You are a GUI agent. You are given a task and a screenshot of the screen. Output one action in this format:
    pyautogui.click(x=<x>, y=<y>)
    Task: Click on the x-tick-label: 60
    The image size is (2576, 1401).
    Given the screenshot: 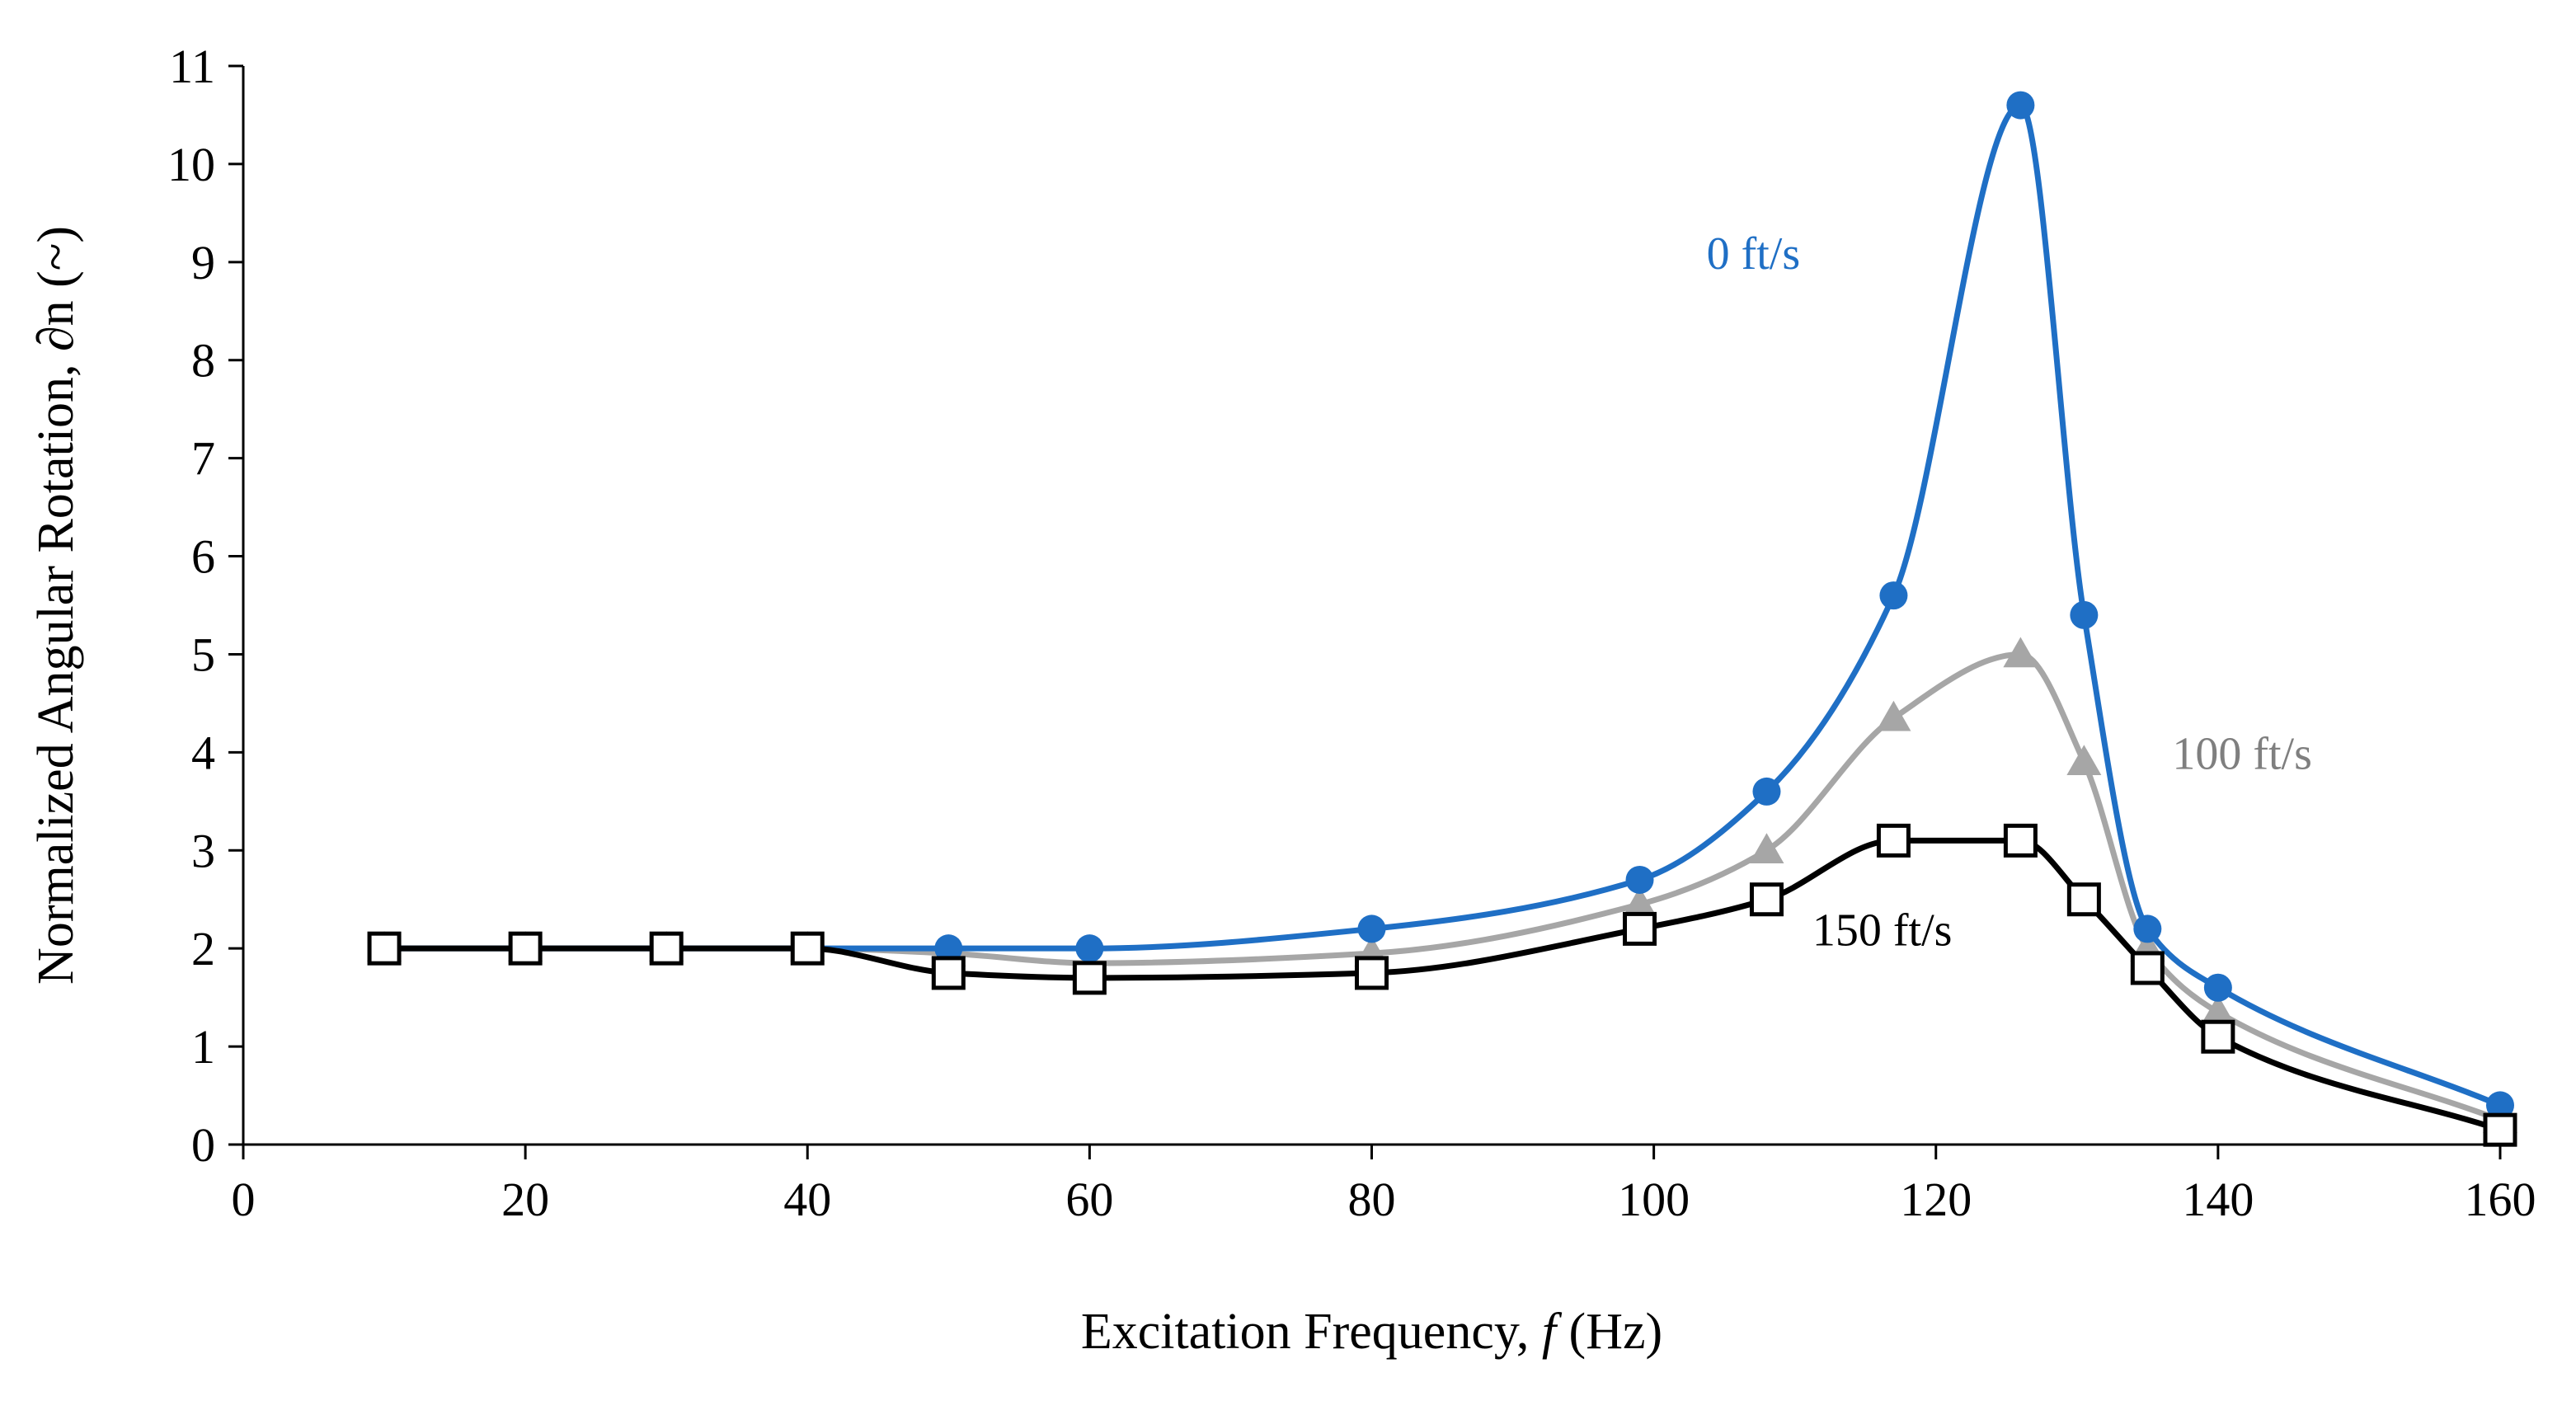 What is the action you would take?
    pyautogui.click(x=1089, y=1199)
    